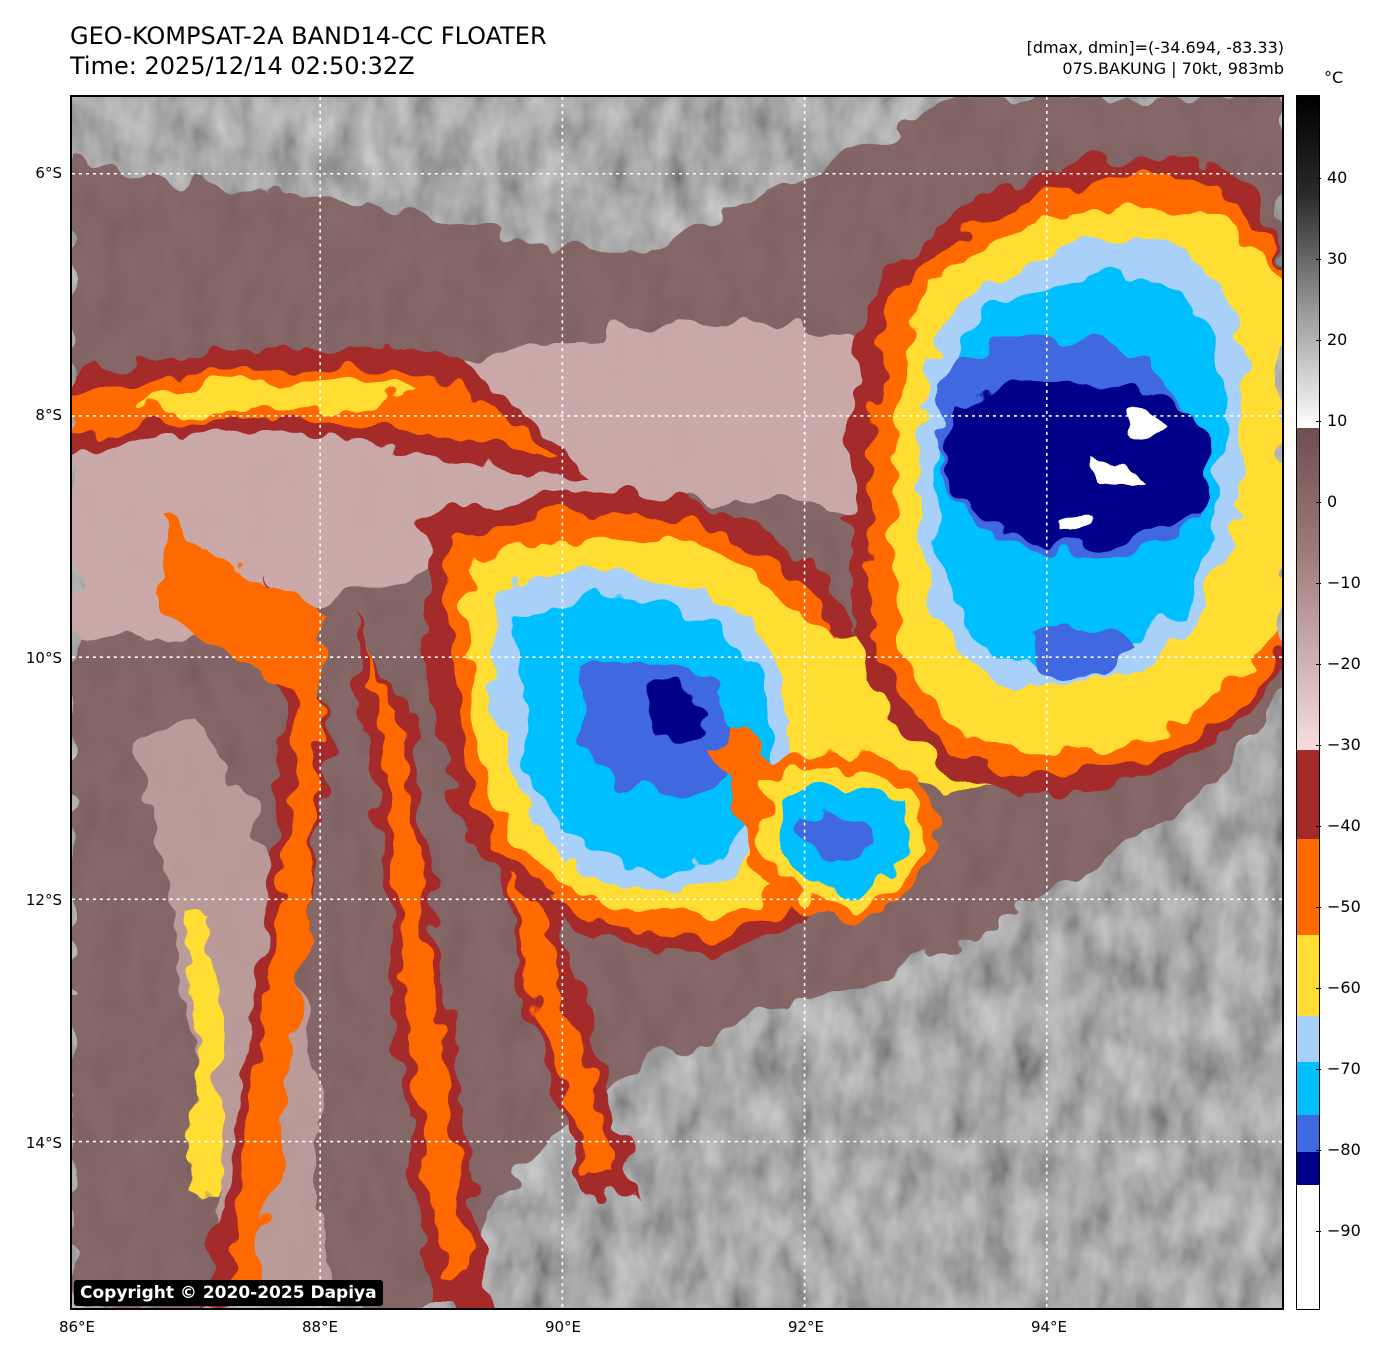 The width and height of the screenshot is (1388, 1359). I want to click on lat-label-10s: 10°S, so click(43, 658).